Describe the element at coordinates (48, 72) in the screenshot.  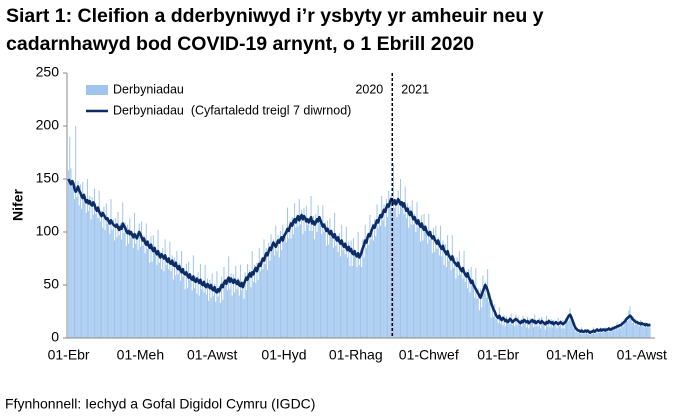
I see `y-tick-label: 250` at that location.